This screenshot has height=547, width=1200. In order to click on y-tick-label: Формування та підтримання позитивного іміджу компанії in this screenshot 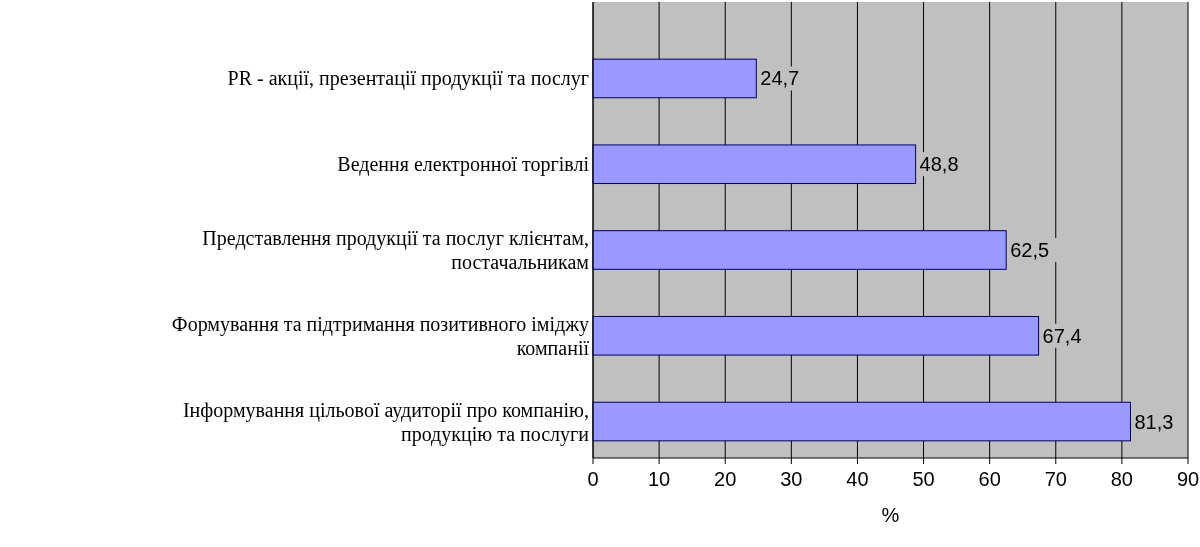, I will do `click(380, 335)`.